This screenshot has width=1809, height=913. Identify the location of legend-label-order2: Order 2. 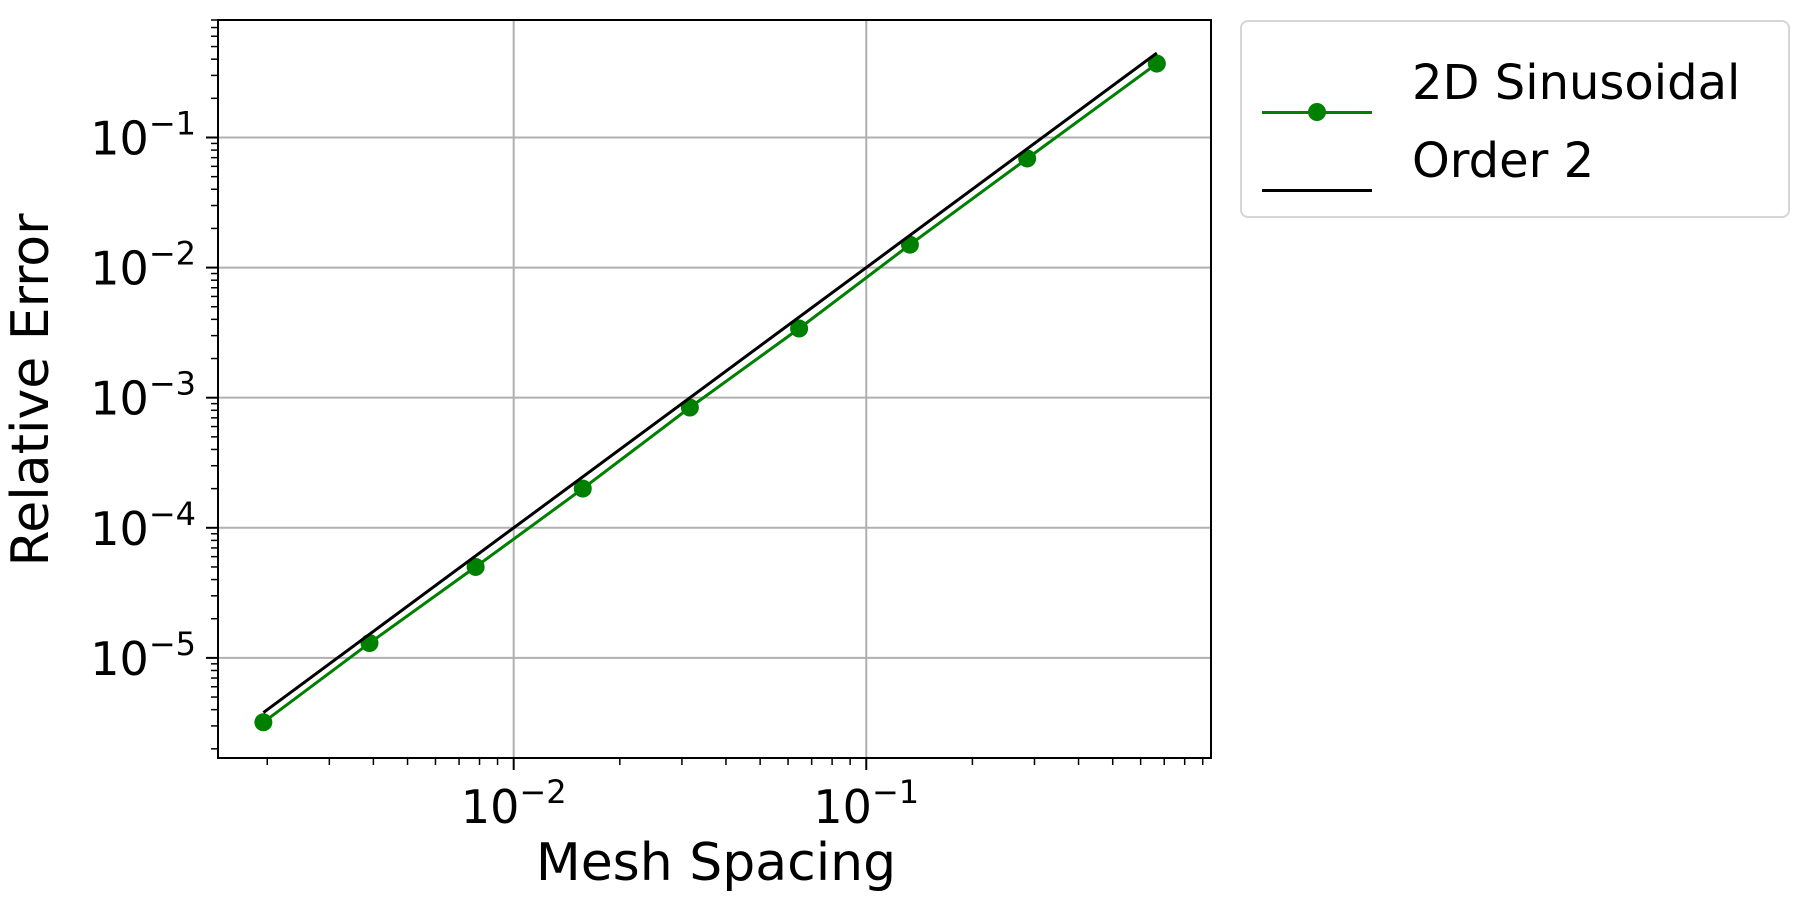
(1503, 161).